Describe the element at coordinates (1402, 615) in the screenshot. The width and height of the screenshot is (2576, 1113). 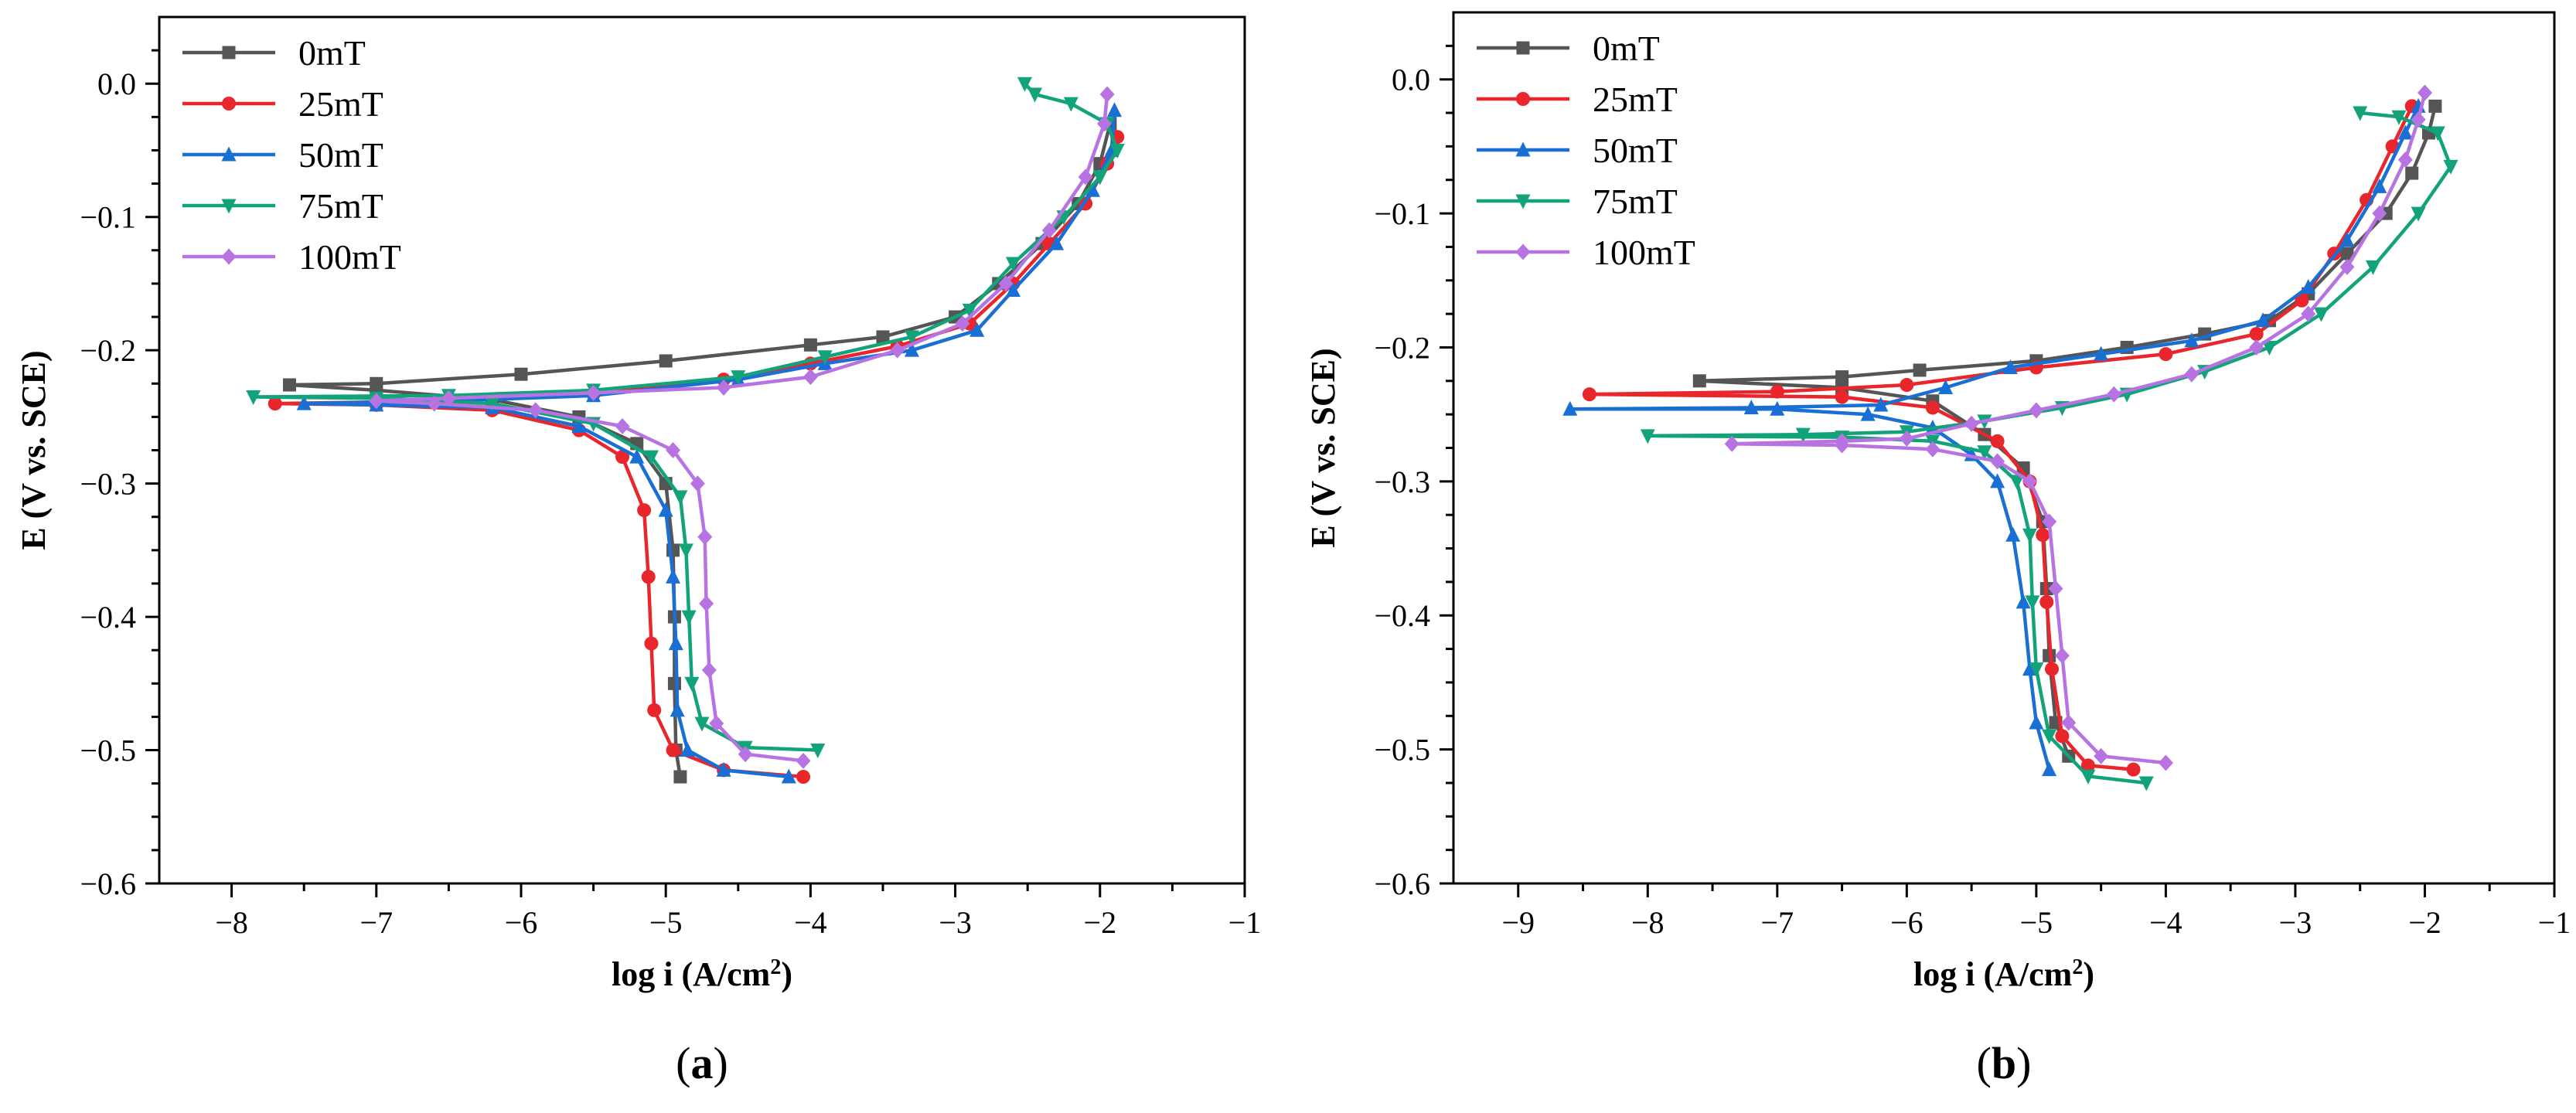
I see `y-tick-label: −0.4` at that location.